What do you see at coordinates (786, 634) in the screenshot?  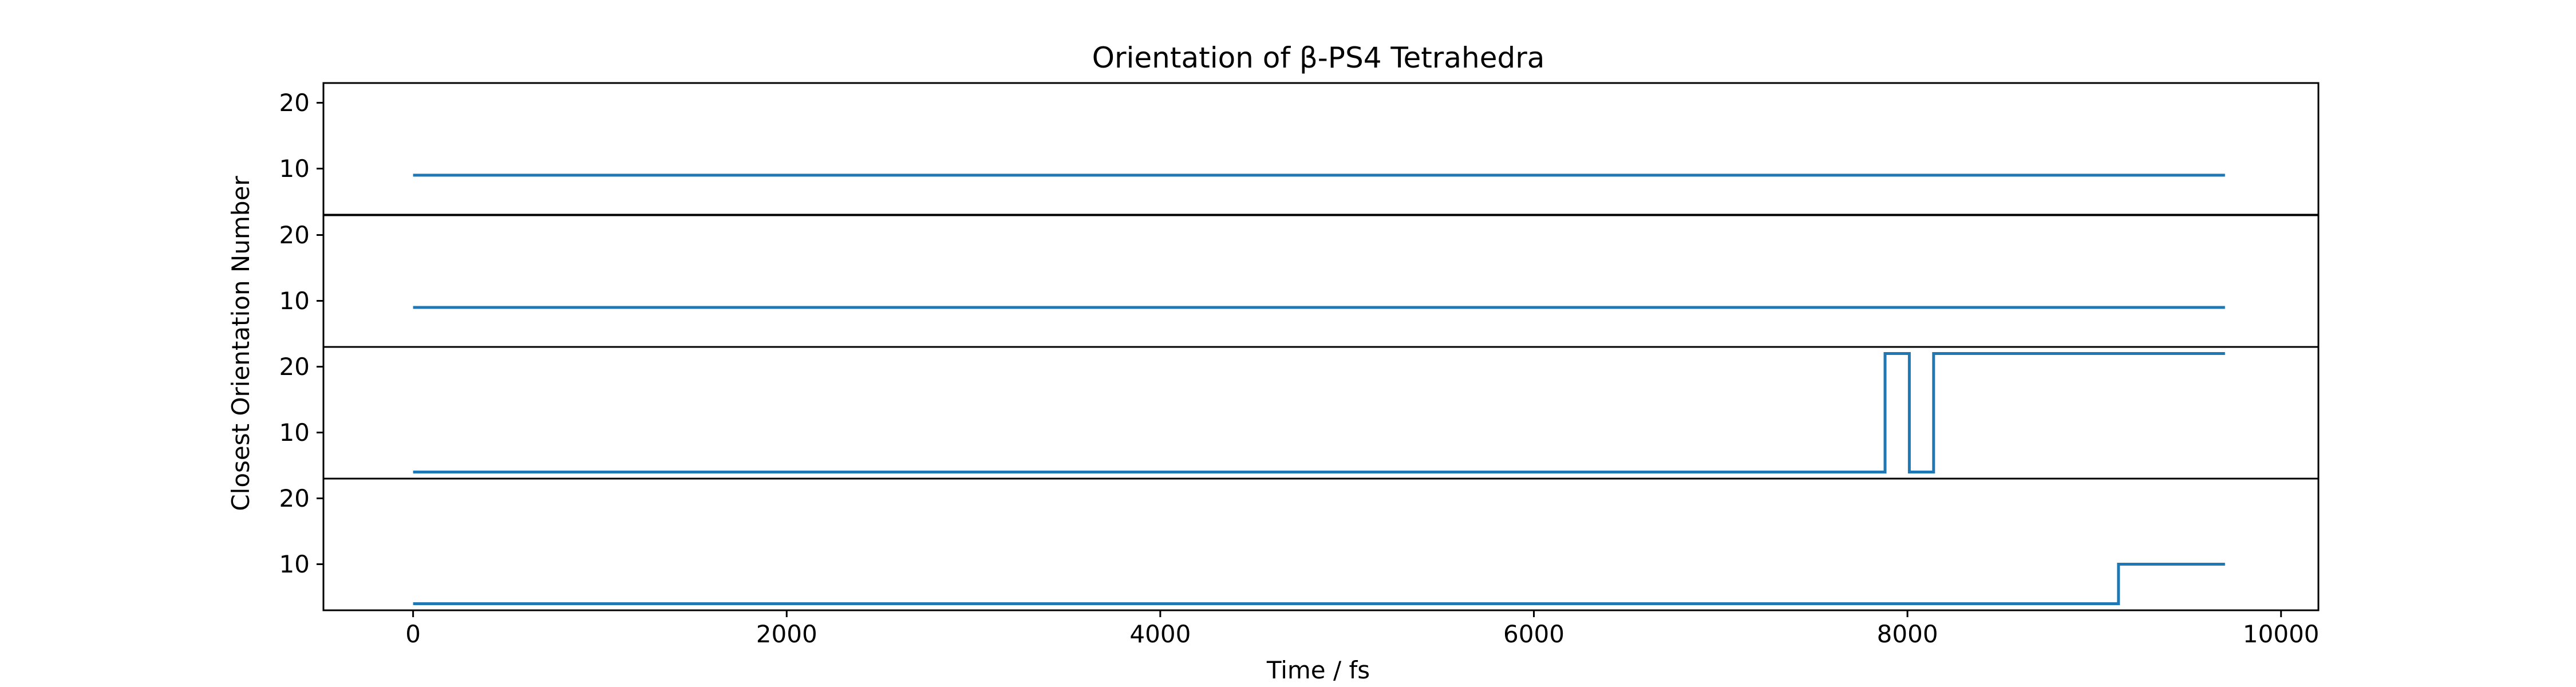 I see `x-tick-label: 2000` at bounding box center [786, 634].